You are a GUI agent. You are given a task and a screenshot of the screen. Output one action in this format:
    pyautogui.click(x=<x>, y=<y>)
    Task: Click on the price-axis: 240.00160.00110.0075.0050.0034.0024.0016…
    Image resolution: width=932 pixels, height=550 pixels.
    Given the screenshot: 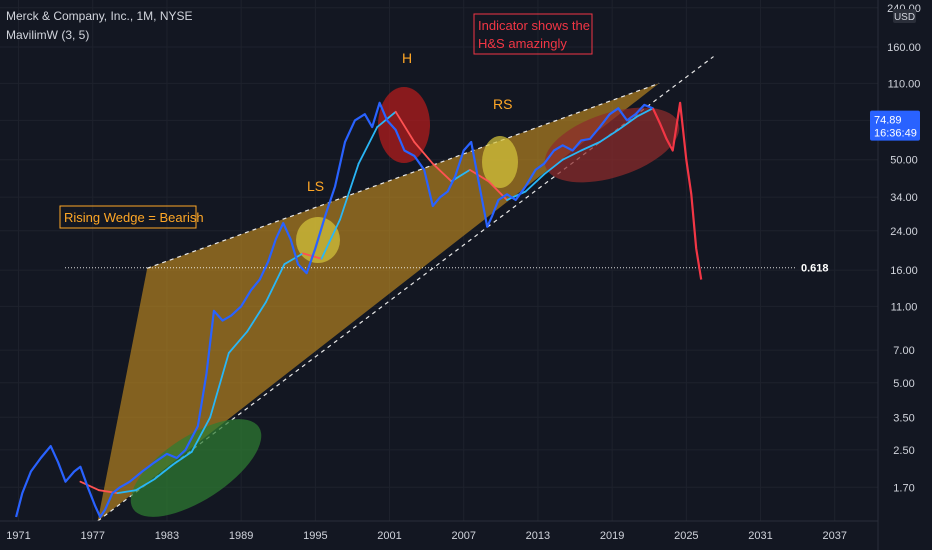 What is the action you would take?
    pyautogui.click(x=904, y=249)
    